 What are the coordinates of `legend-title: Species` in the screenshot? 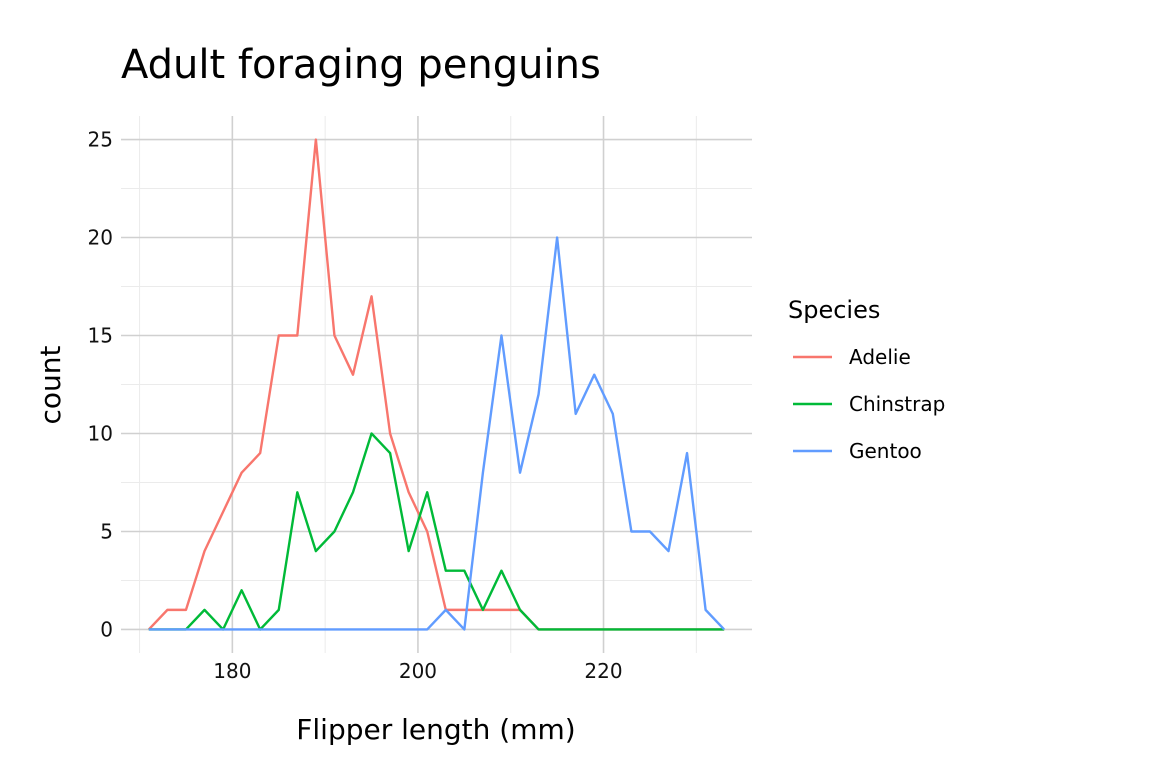 It's located at (834, 310).